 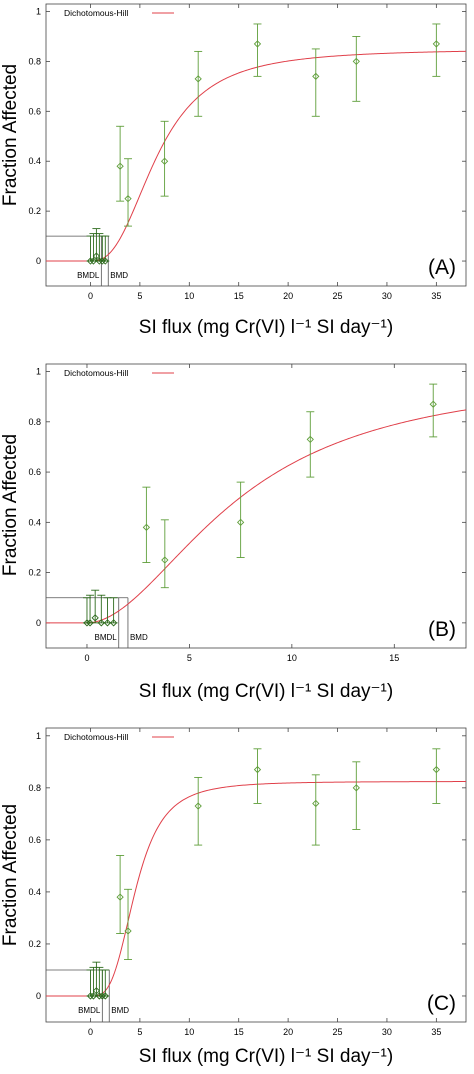 What do you see at coordinates (189, 658) in the screenshot?
I see `x-tick-label: 5` at bounding box center [189, 658].